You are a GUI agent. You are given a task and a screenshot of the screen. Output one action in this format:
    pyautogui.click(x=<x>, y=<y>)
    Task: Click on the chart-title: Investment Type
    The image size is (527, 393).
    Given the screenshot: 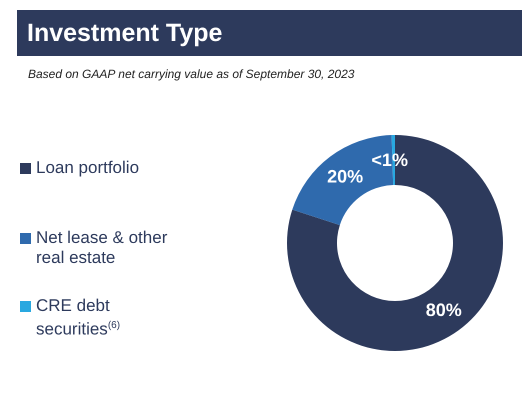 What is the action you would take?
    pyautogui.click(x=269, y=33)
    